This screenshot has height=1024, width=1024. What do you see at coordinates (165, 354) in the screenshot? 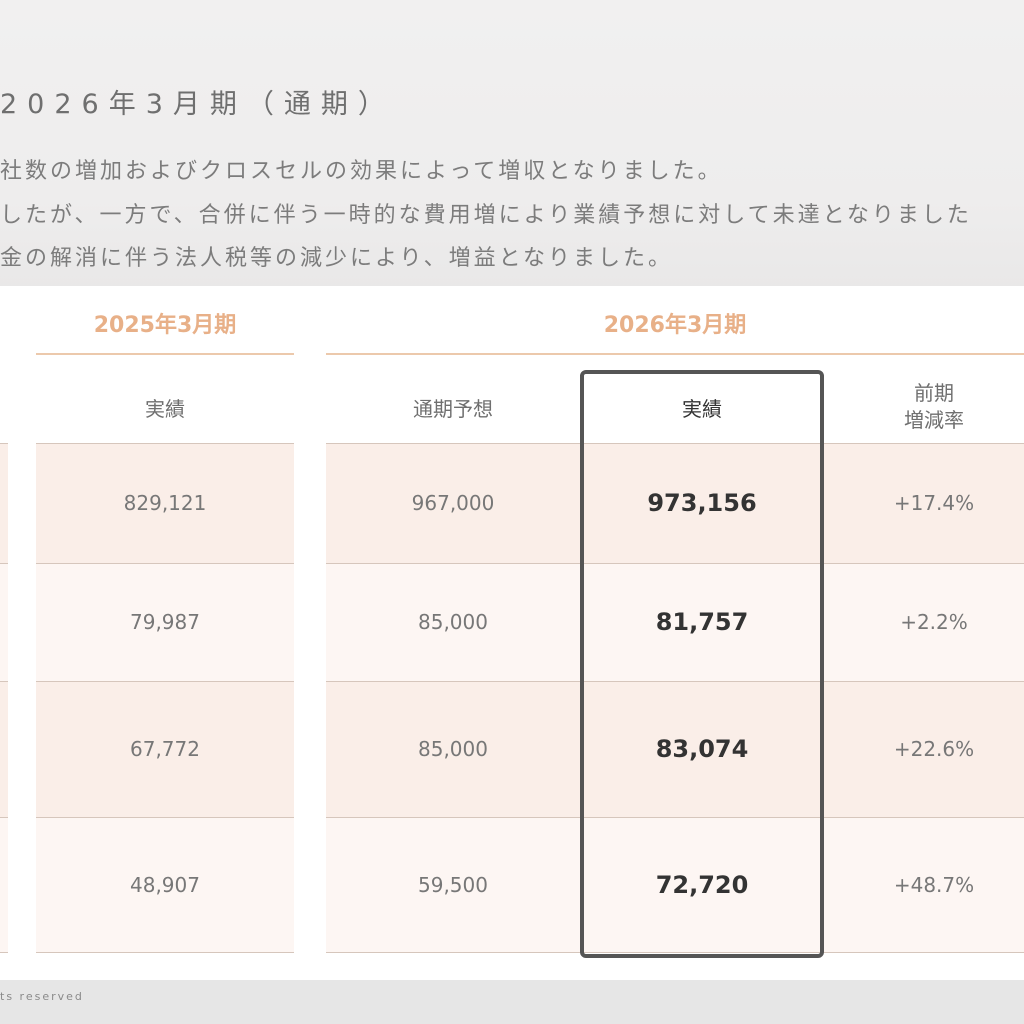
I see `group-rule-2025` at bounding box center [165, 354].